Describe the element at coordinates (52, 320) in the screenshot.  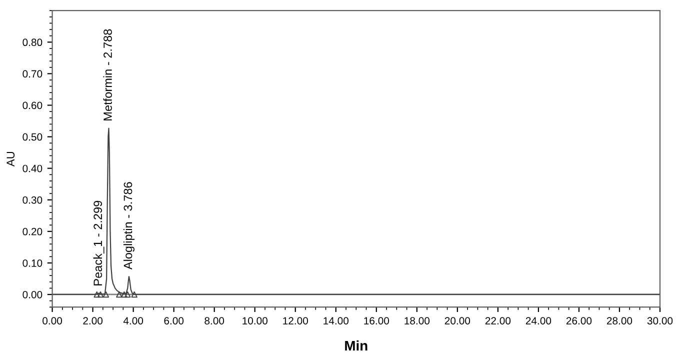
I see `x-tick-label: 0.00` at that location.